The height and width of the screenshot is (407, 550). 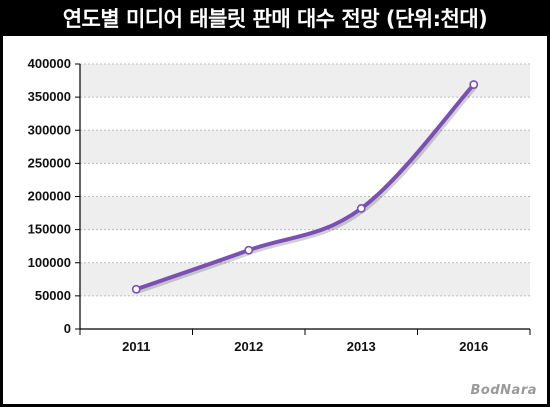 What do you see at coordinates (49, 63) in the screenshot?
I see `y-tick-label: 400000` at bounding box center [49, 63].